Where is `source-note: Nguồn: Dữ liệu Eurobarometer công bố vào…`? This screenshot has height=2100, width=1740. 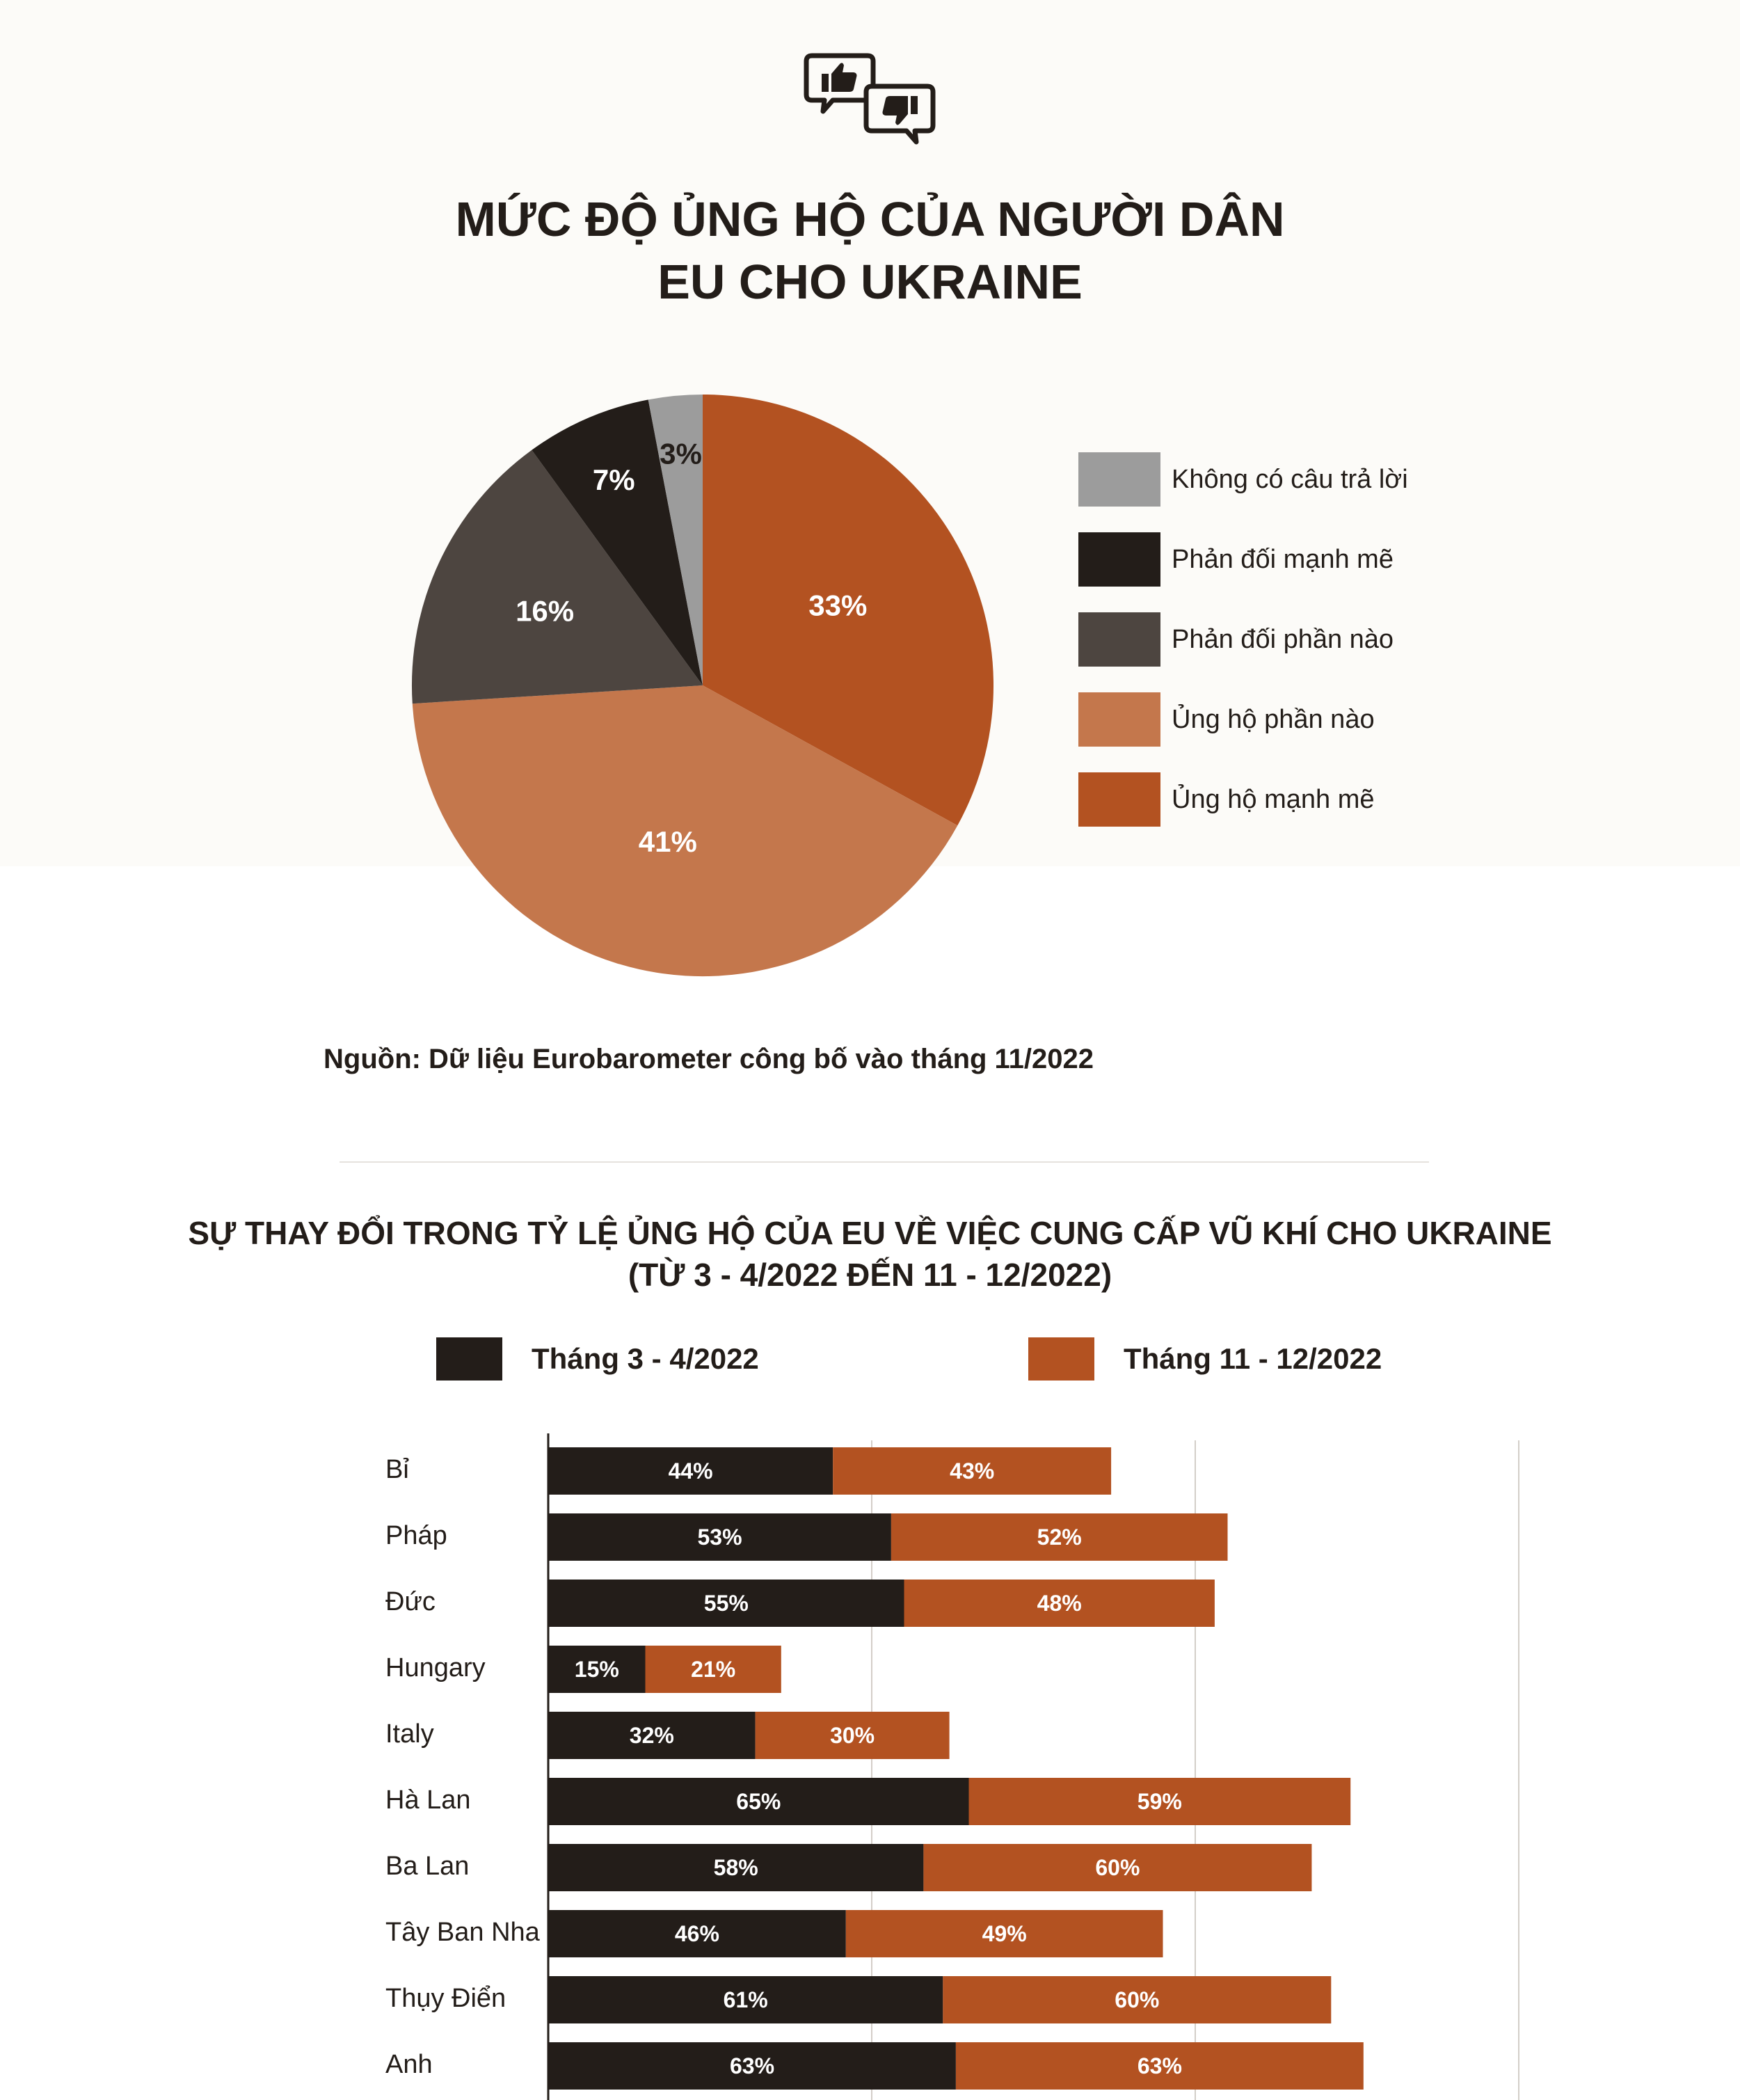
source-note: Nguồn: Dữ liệu Eurobarometer công bố vào… is located at coordinates (709, 1059).